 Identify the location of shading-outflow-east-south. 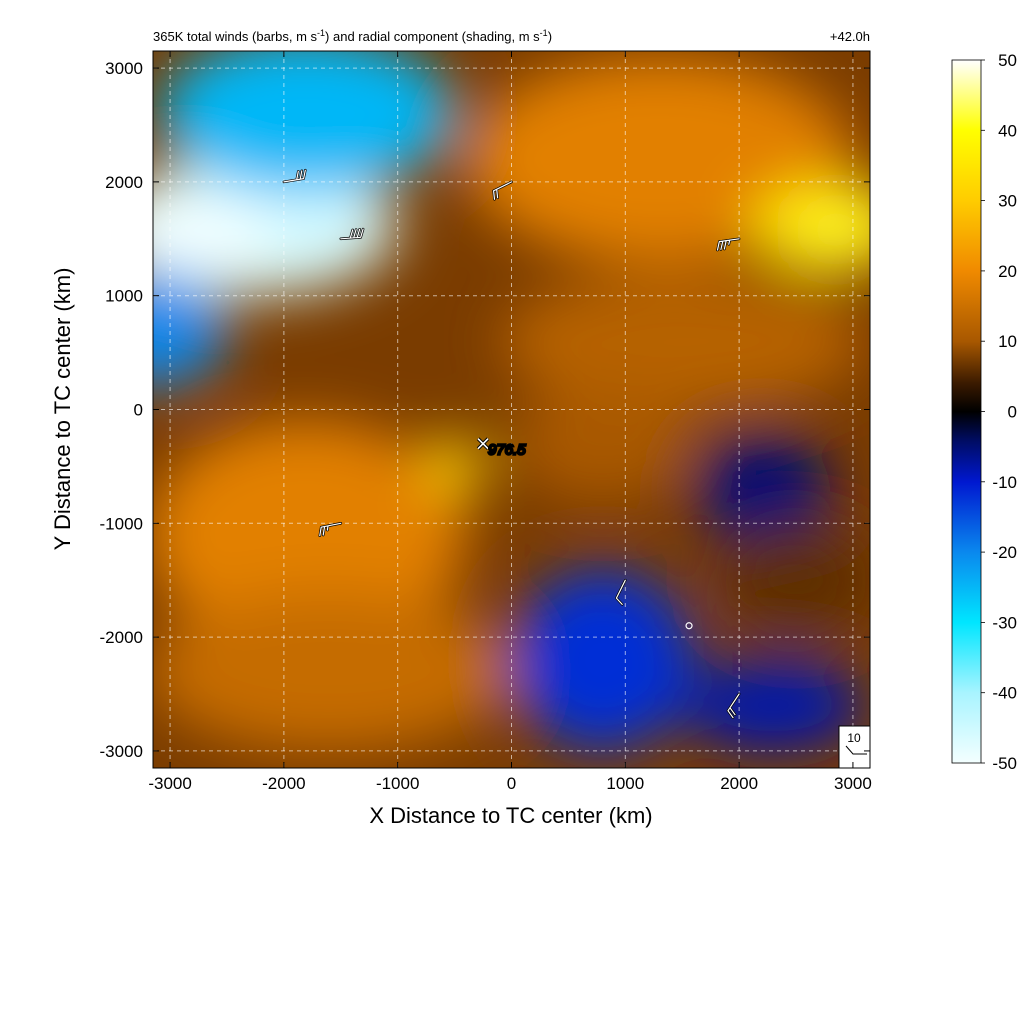
(793, 580).